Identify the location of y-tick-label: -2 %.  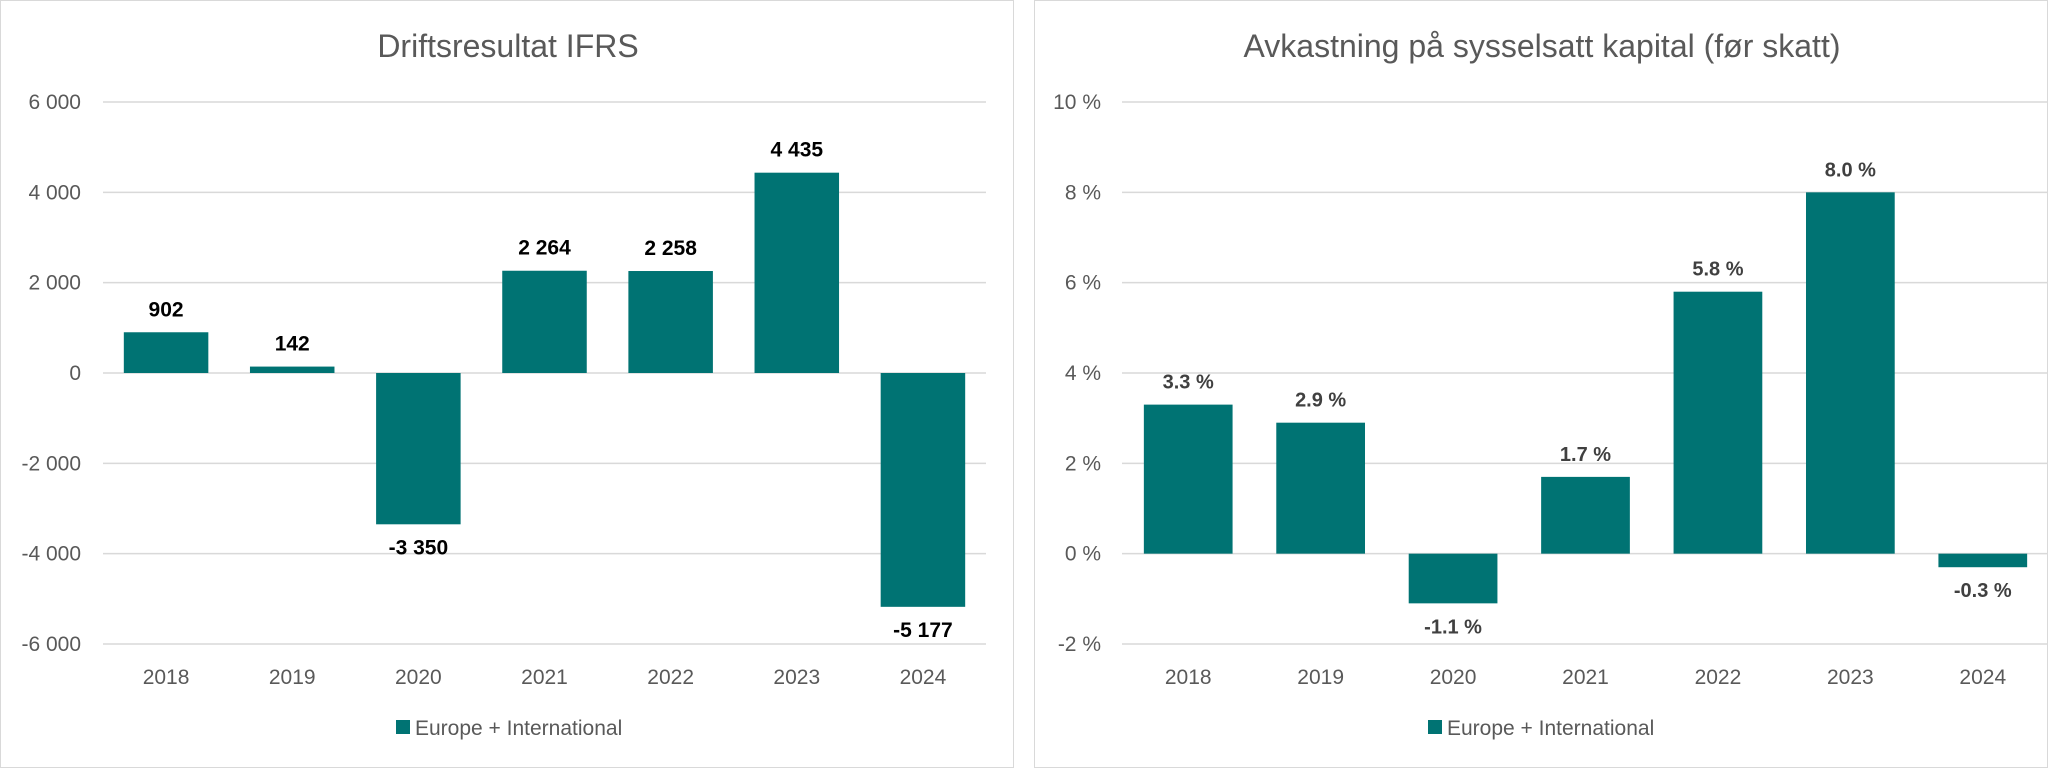
(1079, 644).